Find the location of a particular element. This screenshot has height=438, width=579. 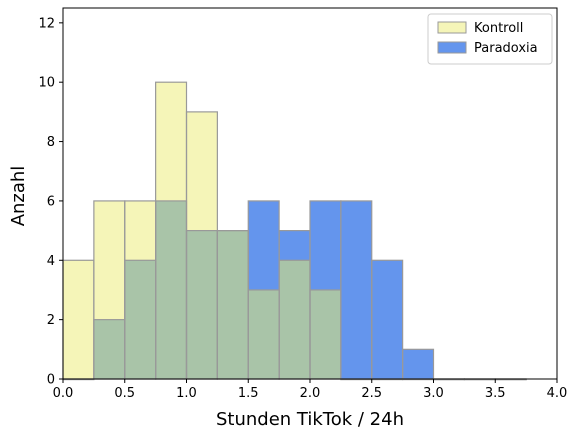

y-tick-label: 6 is located at coordinates (51, 201).